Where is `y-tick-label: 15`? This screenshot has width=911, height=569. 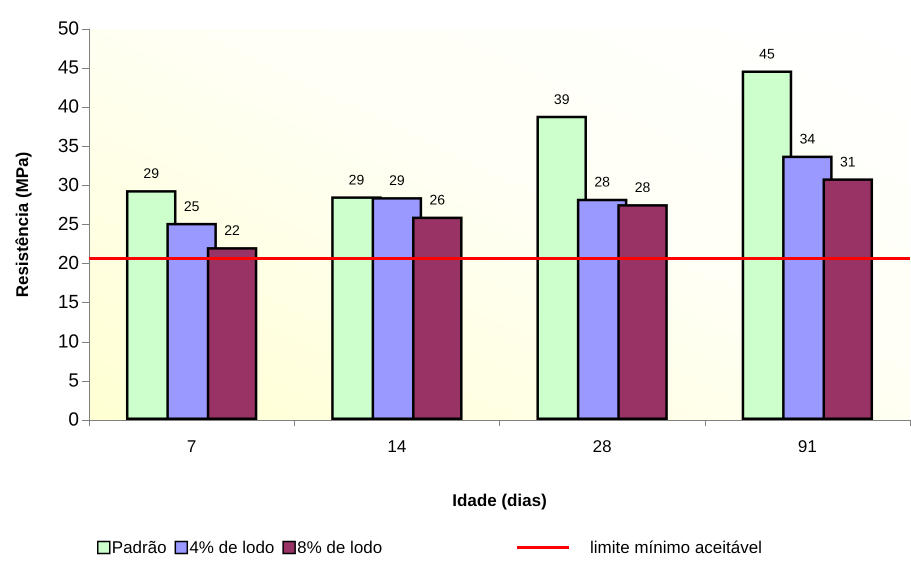 y-tick-label: 15 is located at coordinates (68, 303).